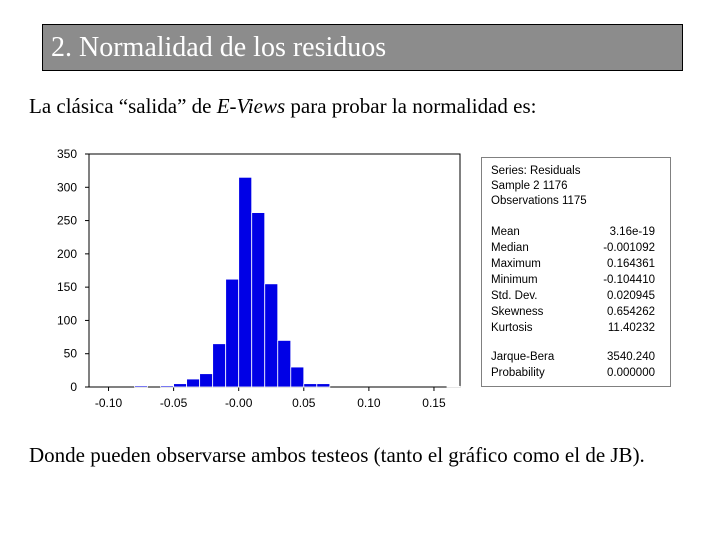 This screenshot has height=540, width=720. I want to click on stat-label: Minimum, so click(514, 280).